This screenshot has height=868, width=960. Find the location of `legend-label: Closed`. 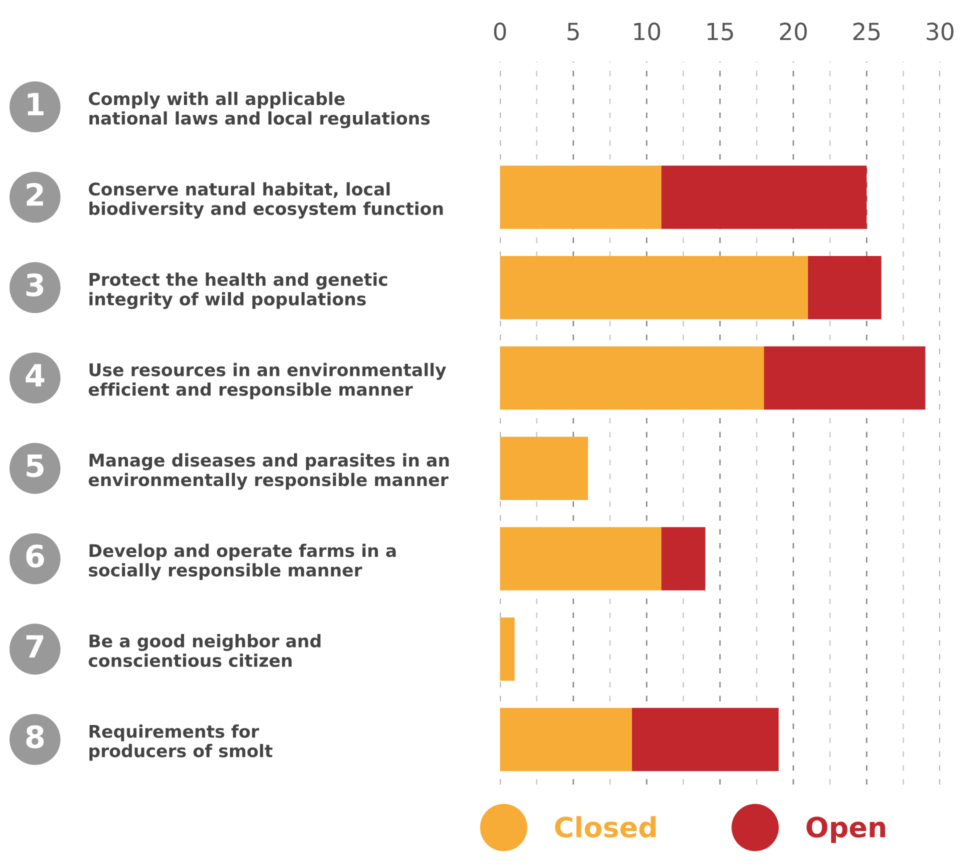

legend-label: Closed is located at coordinates (605, 827).